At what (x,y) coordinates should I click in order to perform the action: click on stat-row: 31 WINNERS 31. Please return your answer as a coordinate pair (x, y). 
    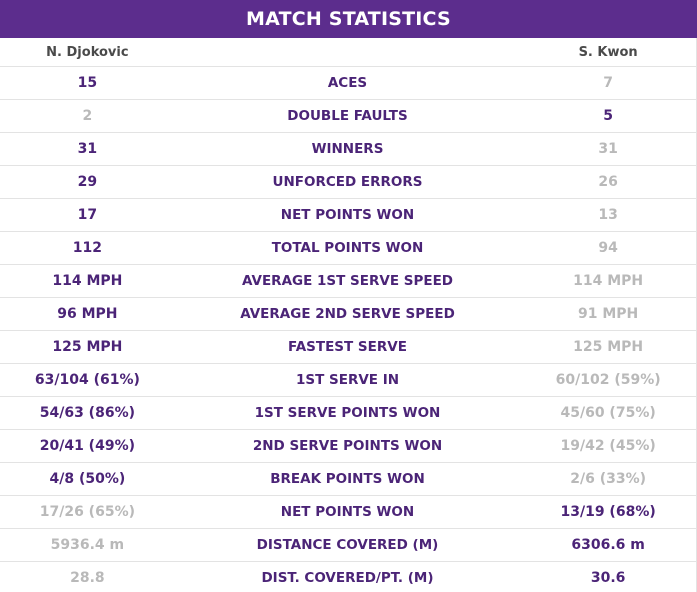
    Looking at the image, I should click on (348, 149).